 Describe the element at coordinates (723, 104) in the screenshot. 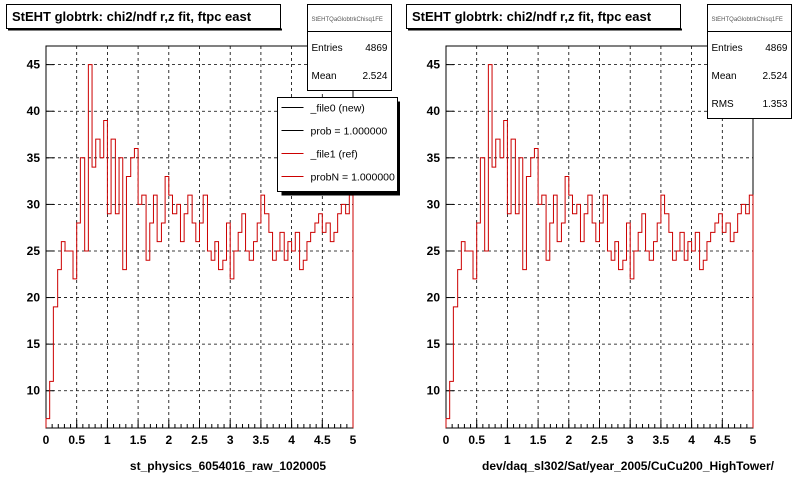

I see `stats-label: RMS` at that location.